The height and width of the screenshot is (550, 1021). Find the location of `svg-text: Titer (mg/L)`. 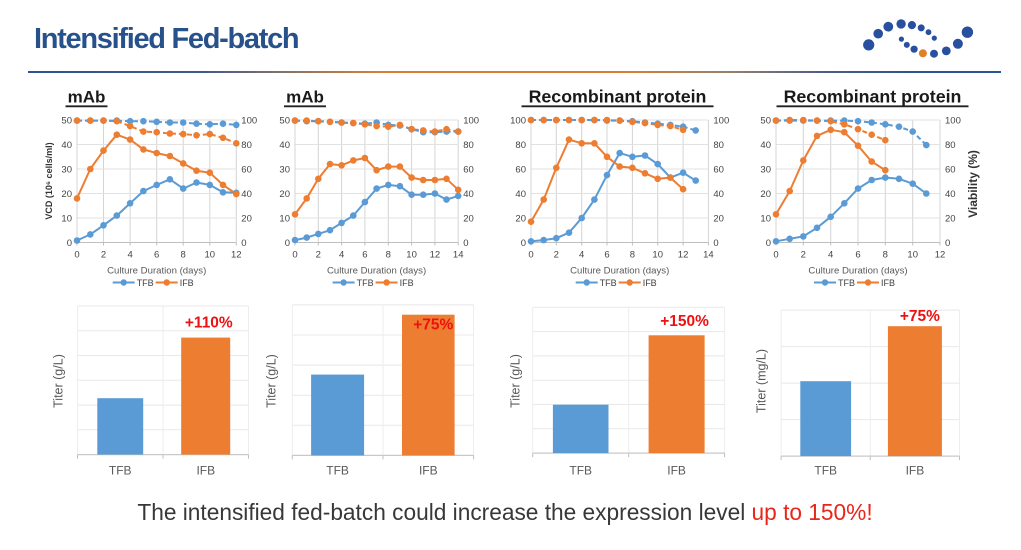

svg-text: Titer (mg/L) is located at coordinates (761, 381).